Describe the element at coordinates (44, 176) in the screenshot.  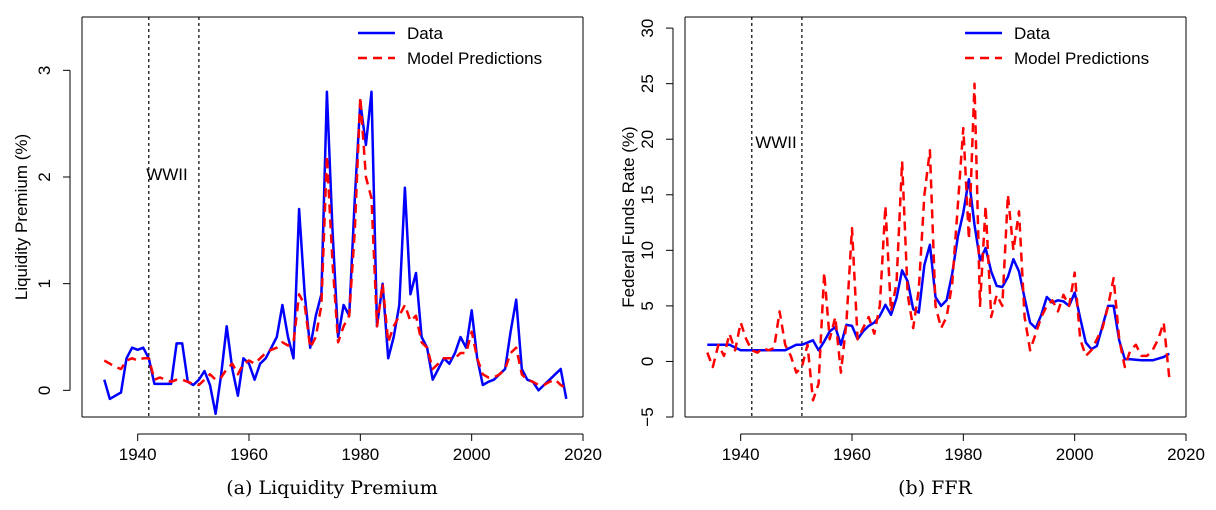
I see `y-tick-label: 2` at that location.